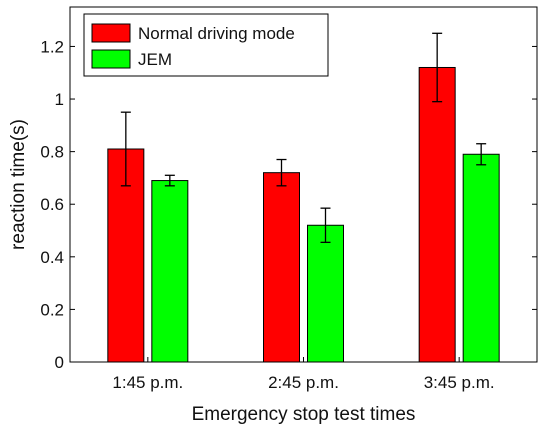 The height and width of the screenshot is (434, 550). What do you see at coordinates (59, 99) in the screenshot?
I see `y-tick-label: 1` at bounding box center [59, 99].